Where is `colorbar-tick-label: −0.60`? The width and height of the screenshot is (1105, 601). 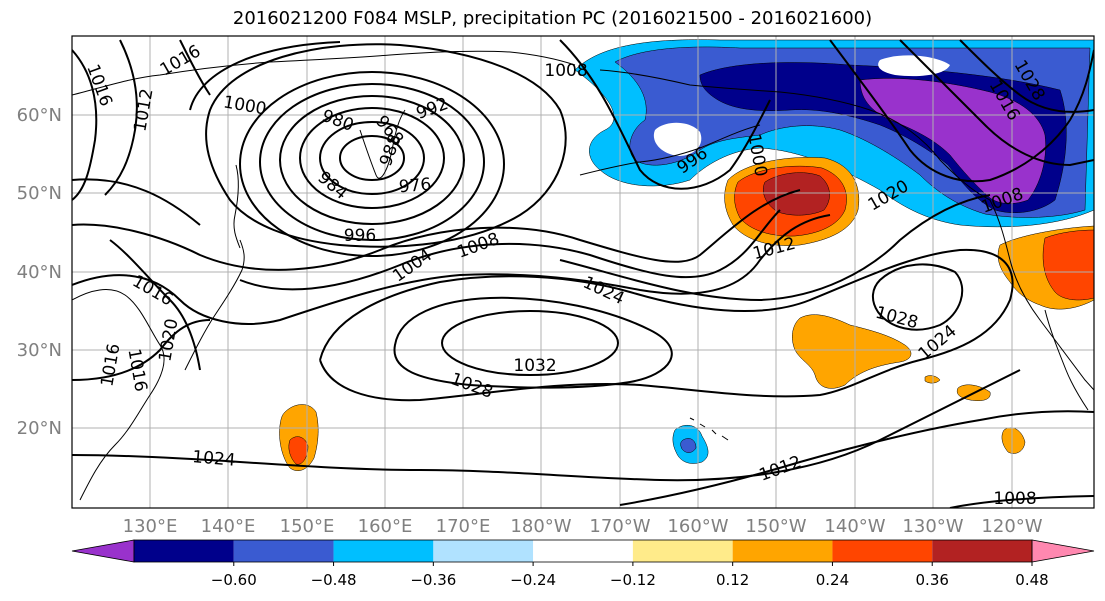 colorbar-tick-label: −0.60 is located at coordinates (234, 580).